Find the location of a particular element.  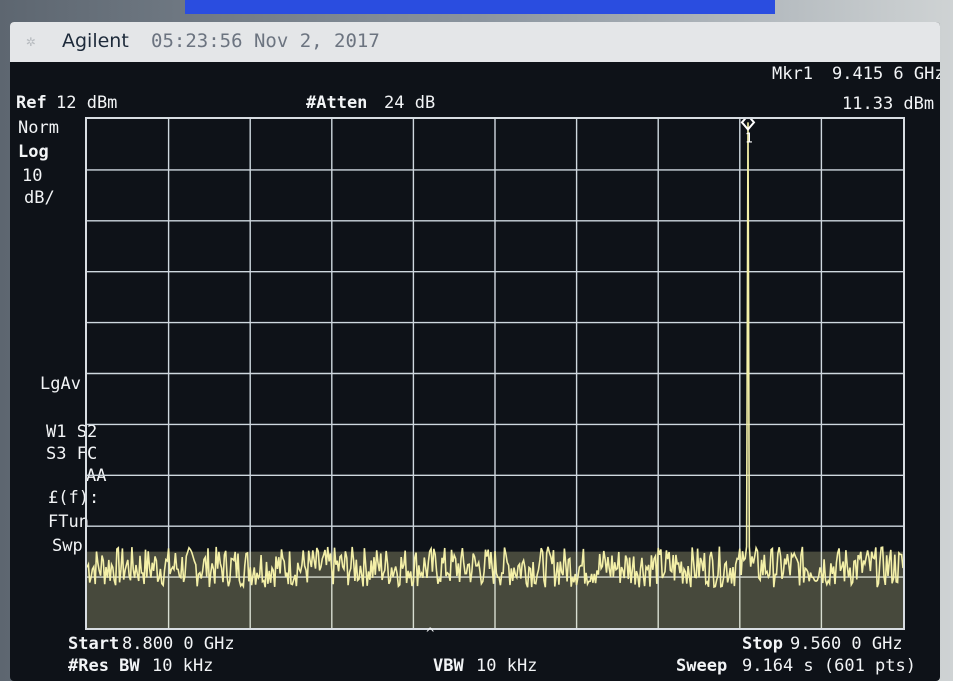

stop-label: Stop is located at coordinates (762, 644).